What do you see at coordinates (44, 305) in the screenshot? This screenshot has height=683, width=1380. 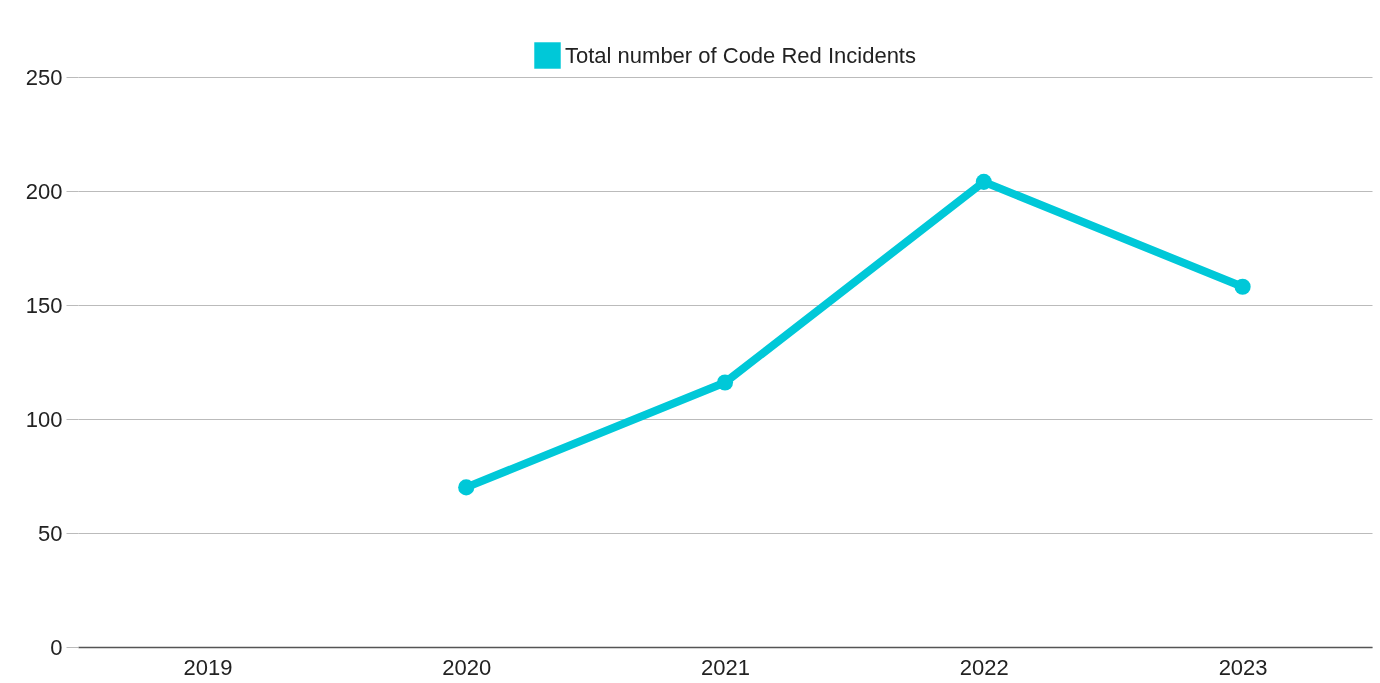 I see `y-tick-label: 150` at bounding box center [44, 305].